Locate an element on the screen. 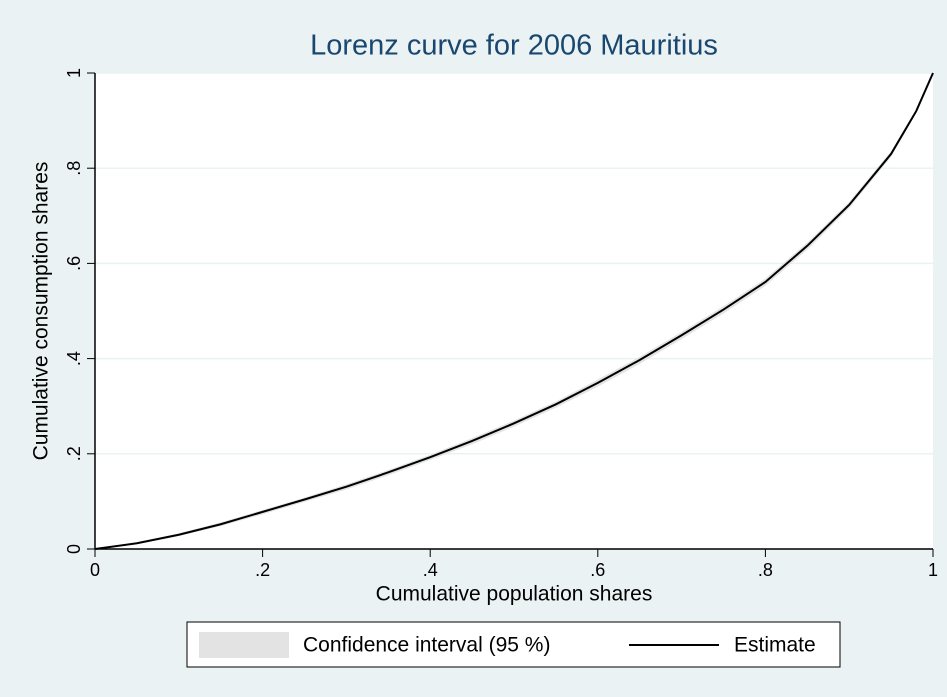 This screenshot has width=947, height=697. y-tick-label: 0 is located at coordinates (74, 549).